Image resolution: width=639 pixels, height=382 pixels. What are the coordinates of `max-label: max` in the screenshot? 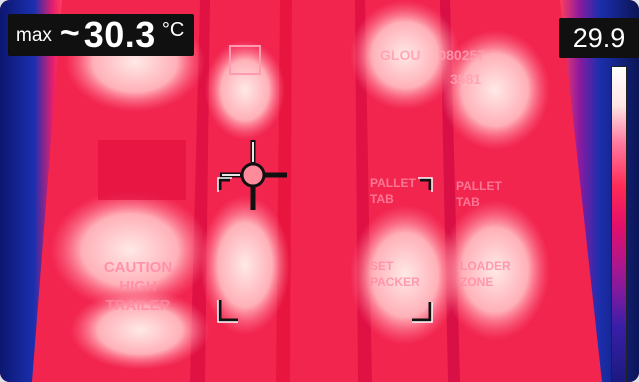 It's located at (34, 35).